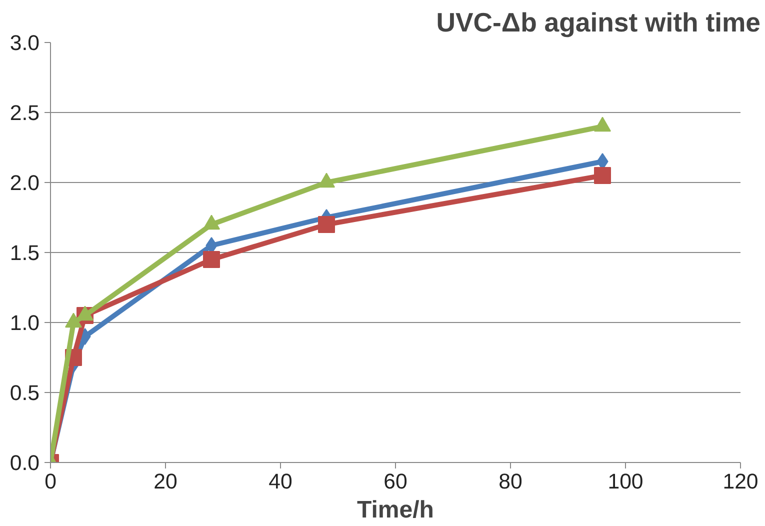 This screenshot has height=526, width=765. Describe the element at coordinates (25, 183) in the screenshot. I see `y-tick-label: 2.0` at that location.